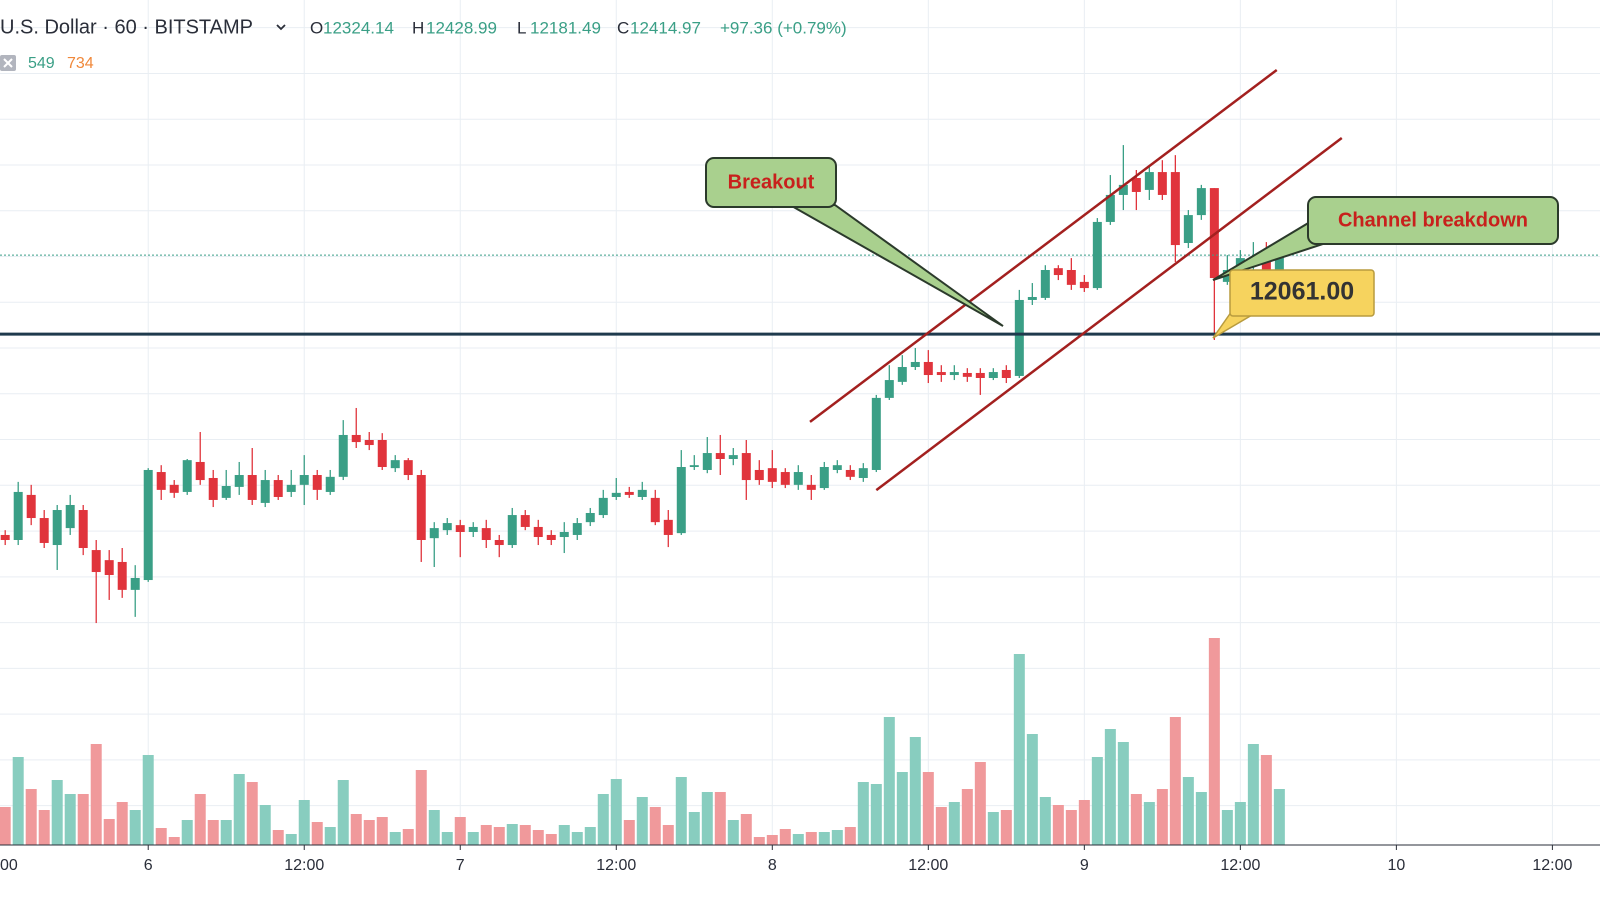 The height and width of the screenshot is (900, 1600). What do you see at coordinates (8, 63) in the screenshot?
I see `close-icon-x` at bounding box center [8, 63].